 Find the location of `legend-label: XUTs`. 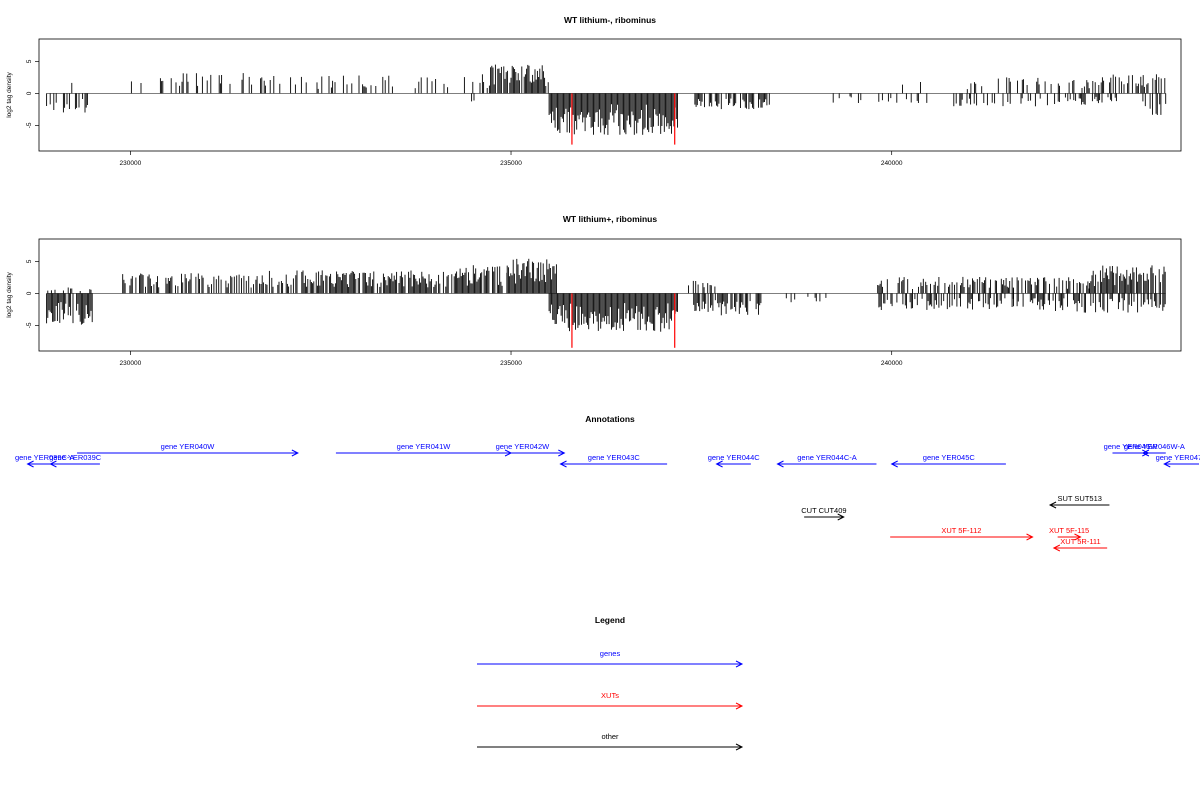

legend-label: XUTs is located at coordinates (610, 695).